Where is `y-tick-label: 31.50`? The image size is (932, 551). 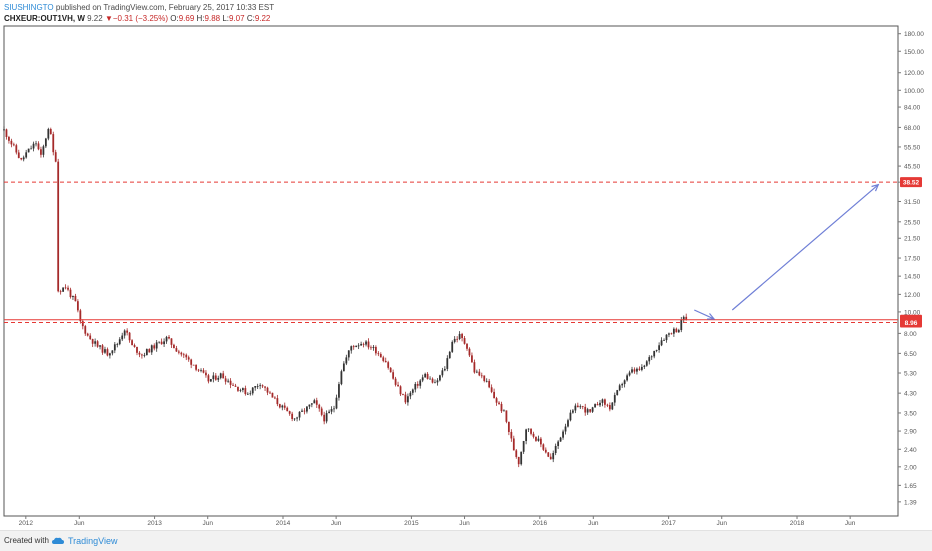
y-tick-label: 31.50 is located at coordinates (912, 202).